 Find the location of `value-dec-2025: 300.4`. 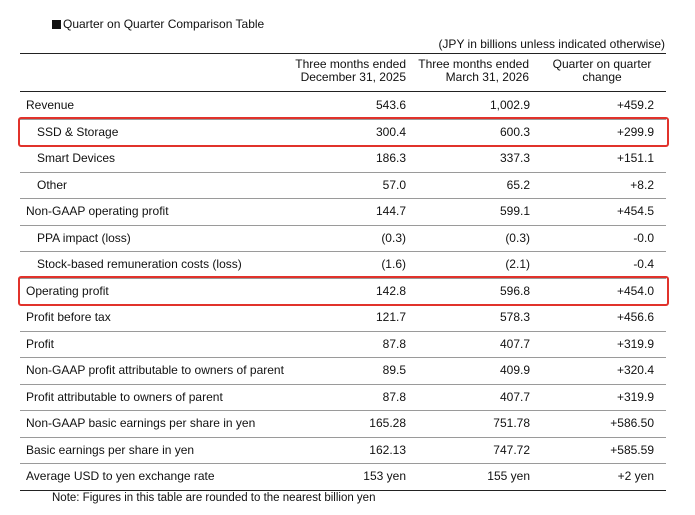

value-dec-2025: 300.4 is located at coordinates (390, 131).